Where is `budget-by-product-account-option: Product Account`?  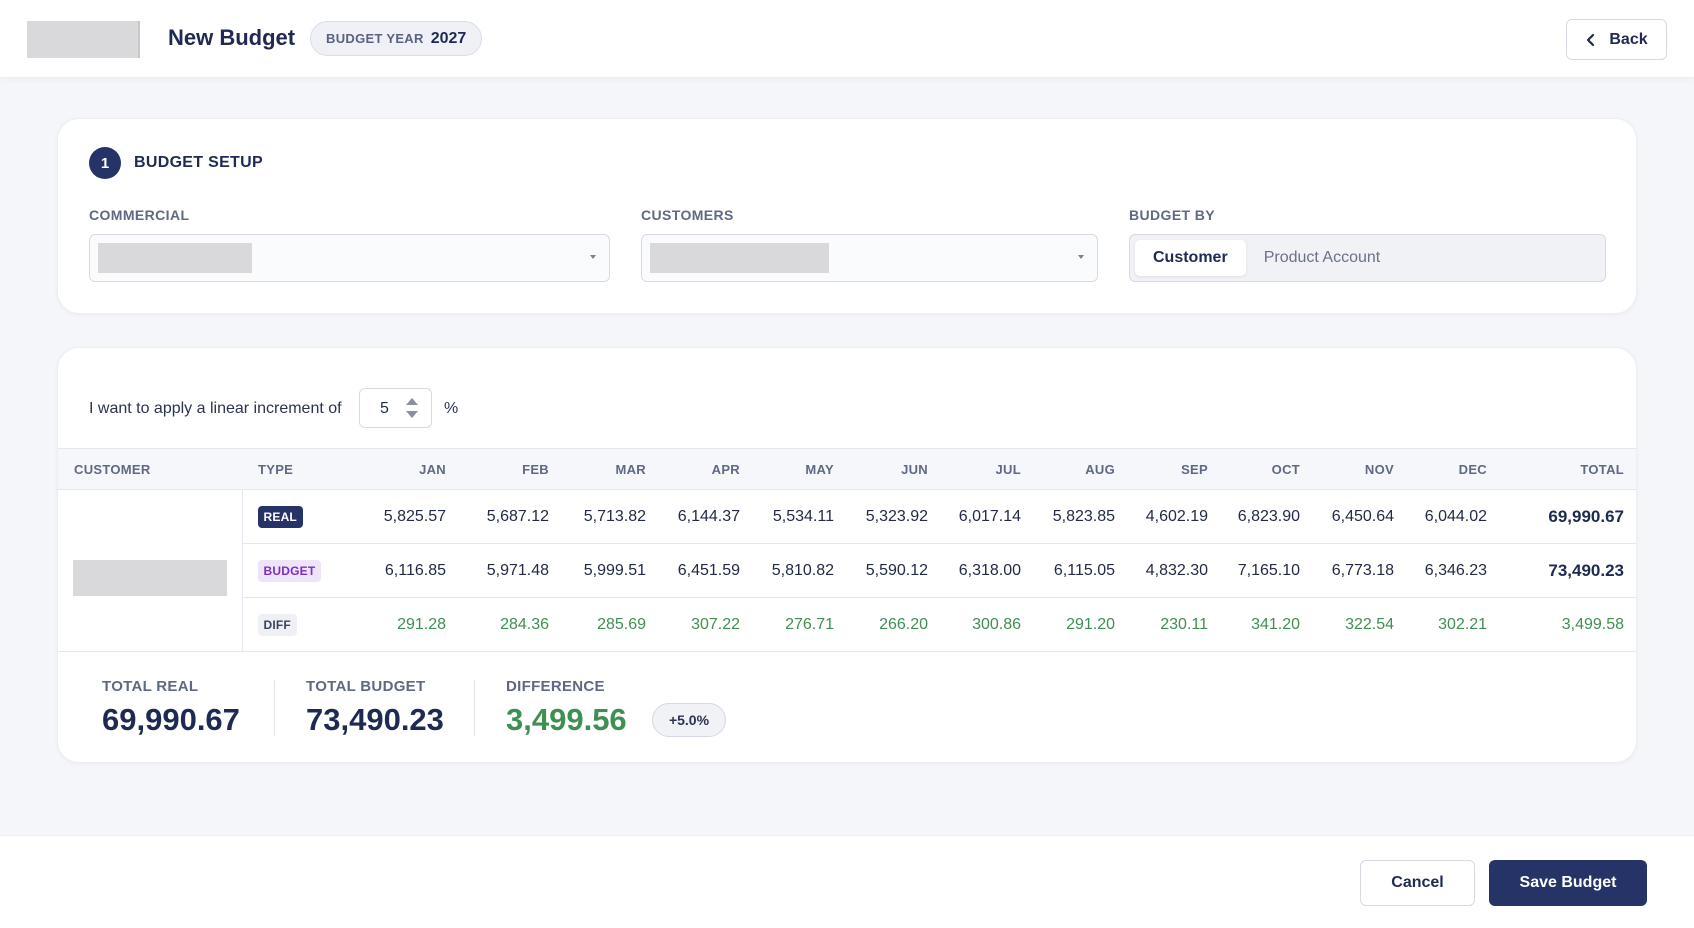 budget-by-product-account-option: Product Account is located at coordinates (1322, 257).